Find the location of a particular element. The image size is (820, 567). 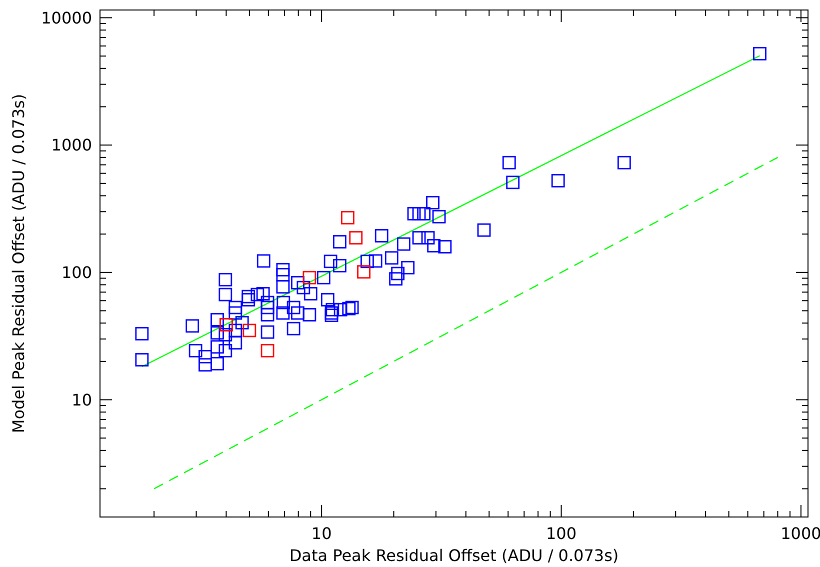

y-tick-label: 100 is located at coordinates (76, 272).